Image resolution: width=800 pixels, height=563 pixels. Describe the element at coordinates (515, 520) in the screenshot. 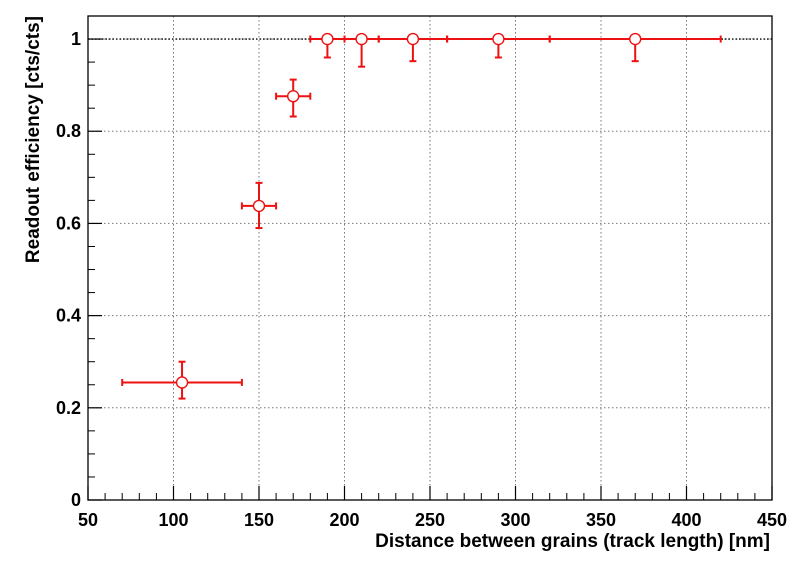

I see `x-tick-label: 300` at that location.